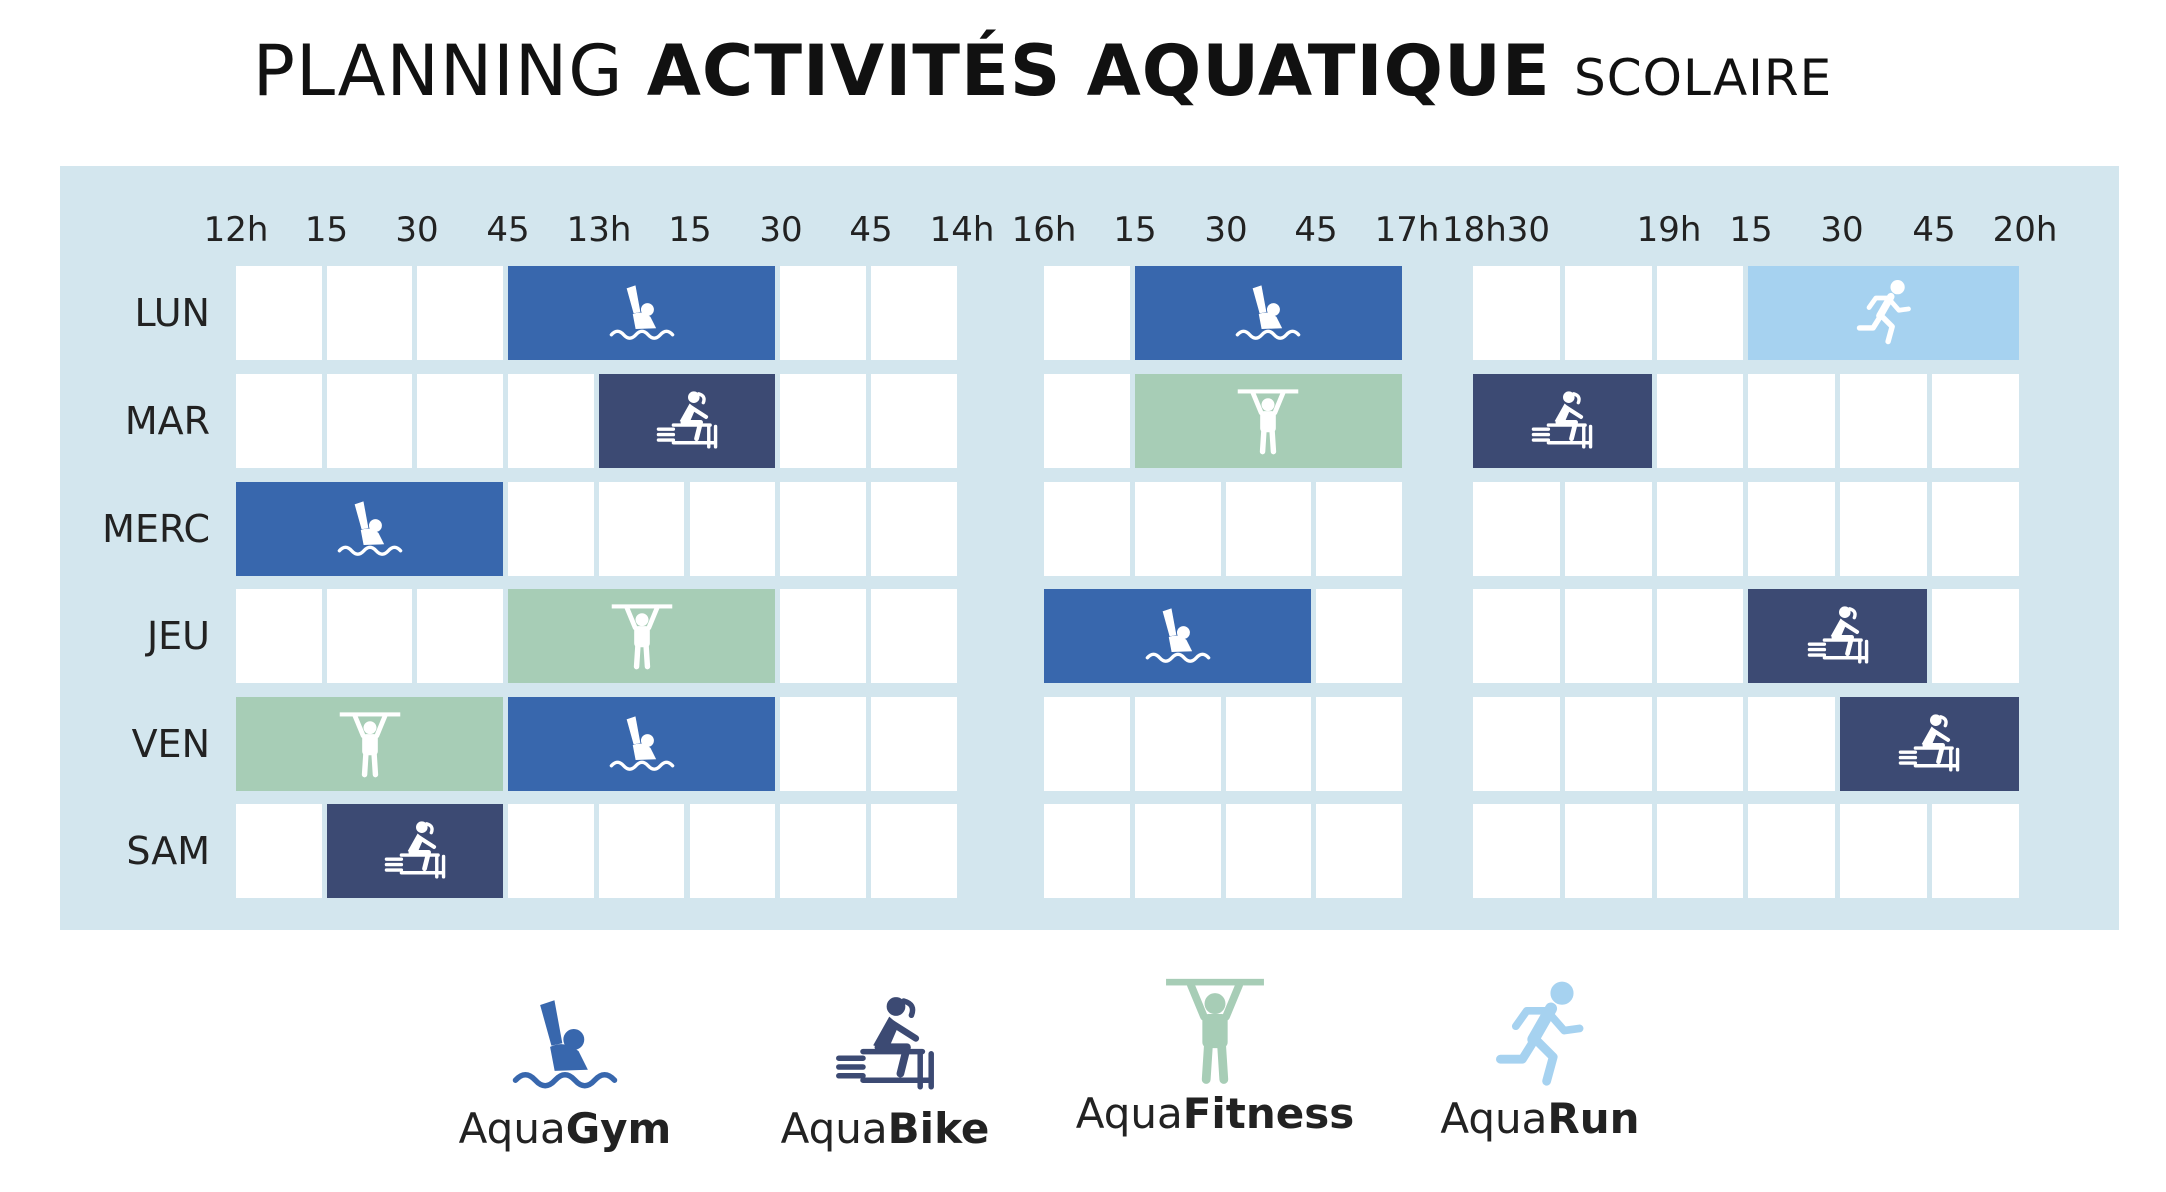  I want to click on legend-item-gym: AquaGym, so click(565, 1071).